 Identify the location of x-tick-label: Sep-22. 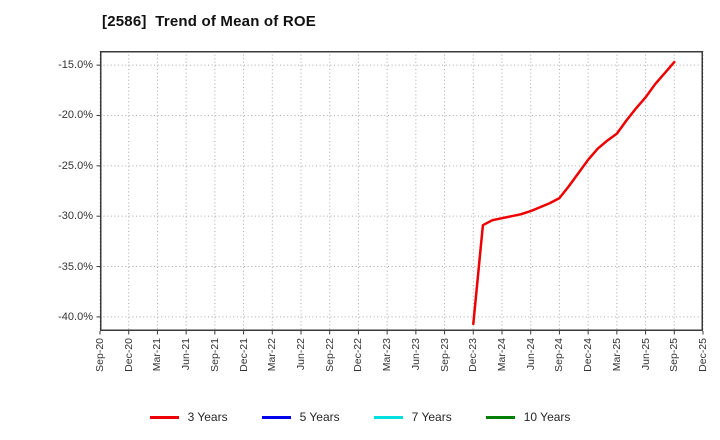
(329, 355).